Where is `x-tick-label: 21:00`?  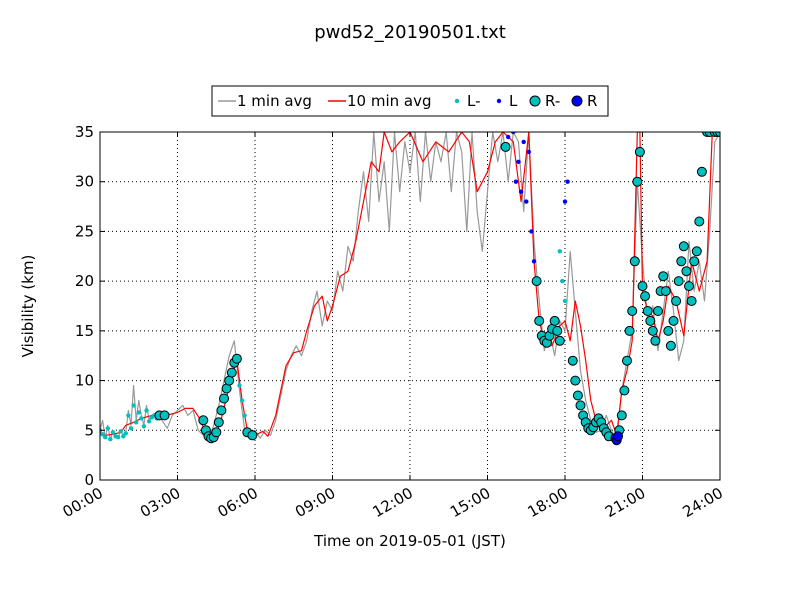 x-tick-label: 21:00 is located at coordinates (625, 502).